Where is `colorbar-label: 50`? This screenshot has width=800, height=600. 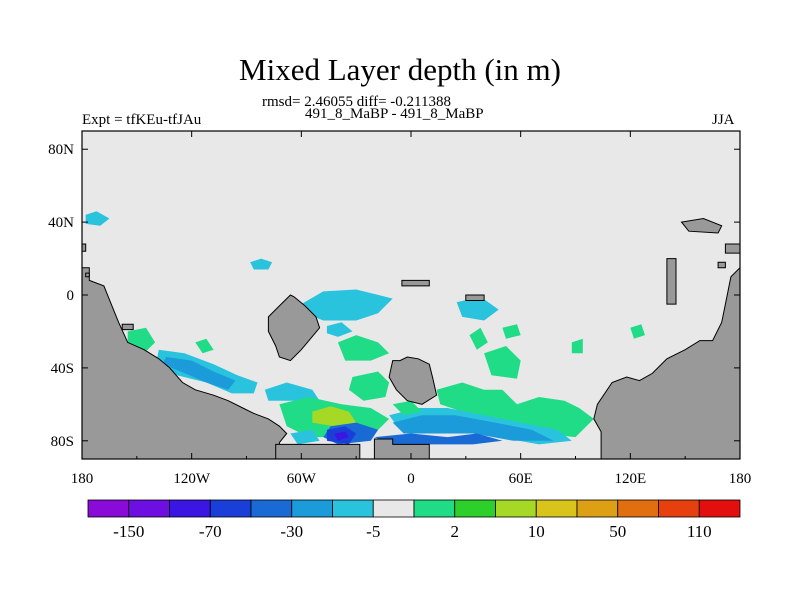
colorbar-label: 50 is located at coordinates (617, 531).